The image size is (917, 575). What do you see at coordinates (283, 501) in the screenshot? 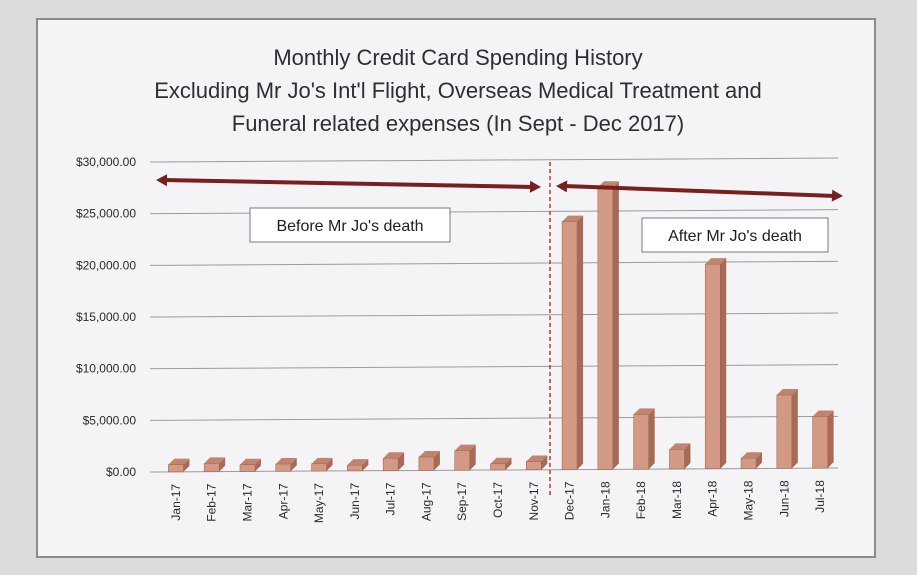
I see `x-tick-label: Apr-17` at bounding box center [283, 501].